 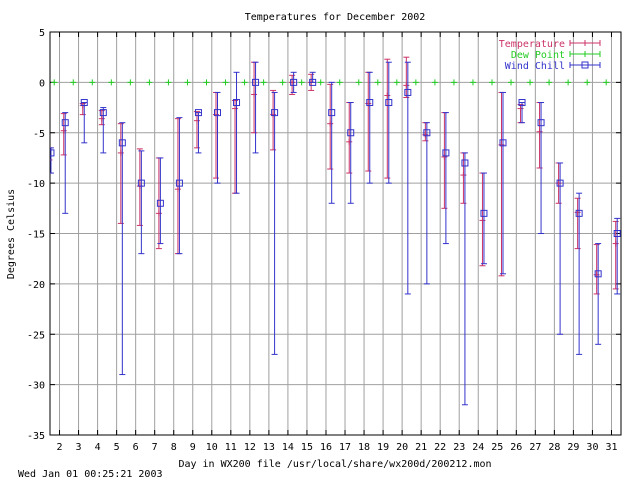 I want to click on x-tick-label: 13, so click(x=269, y=447).